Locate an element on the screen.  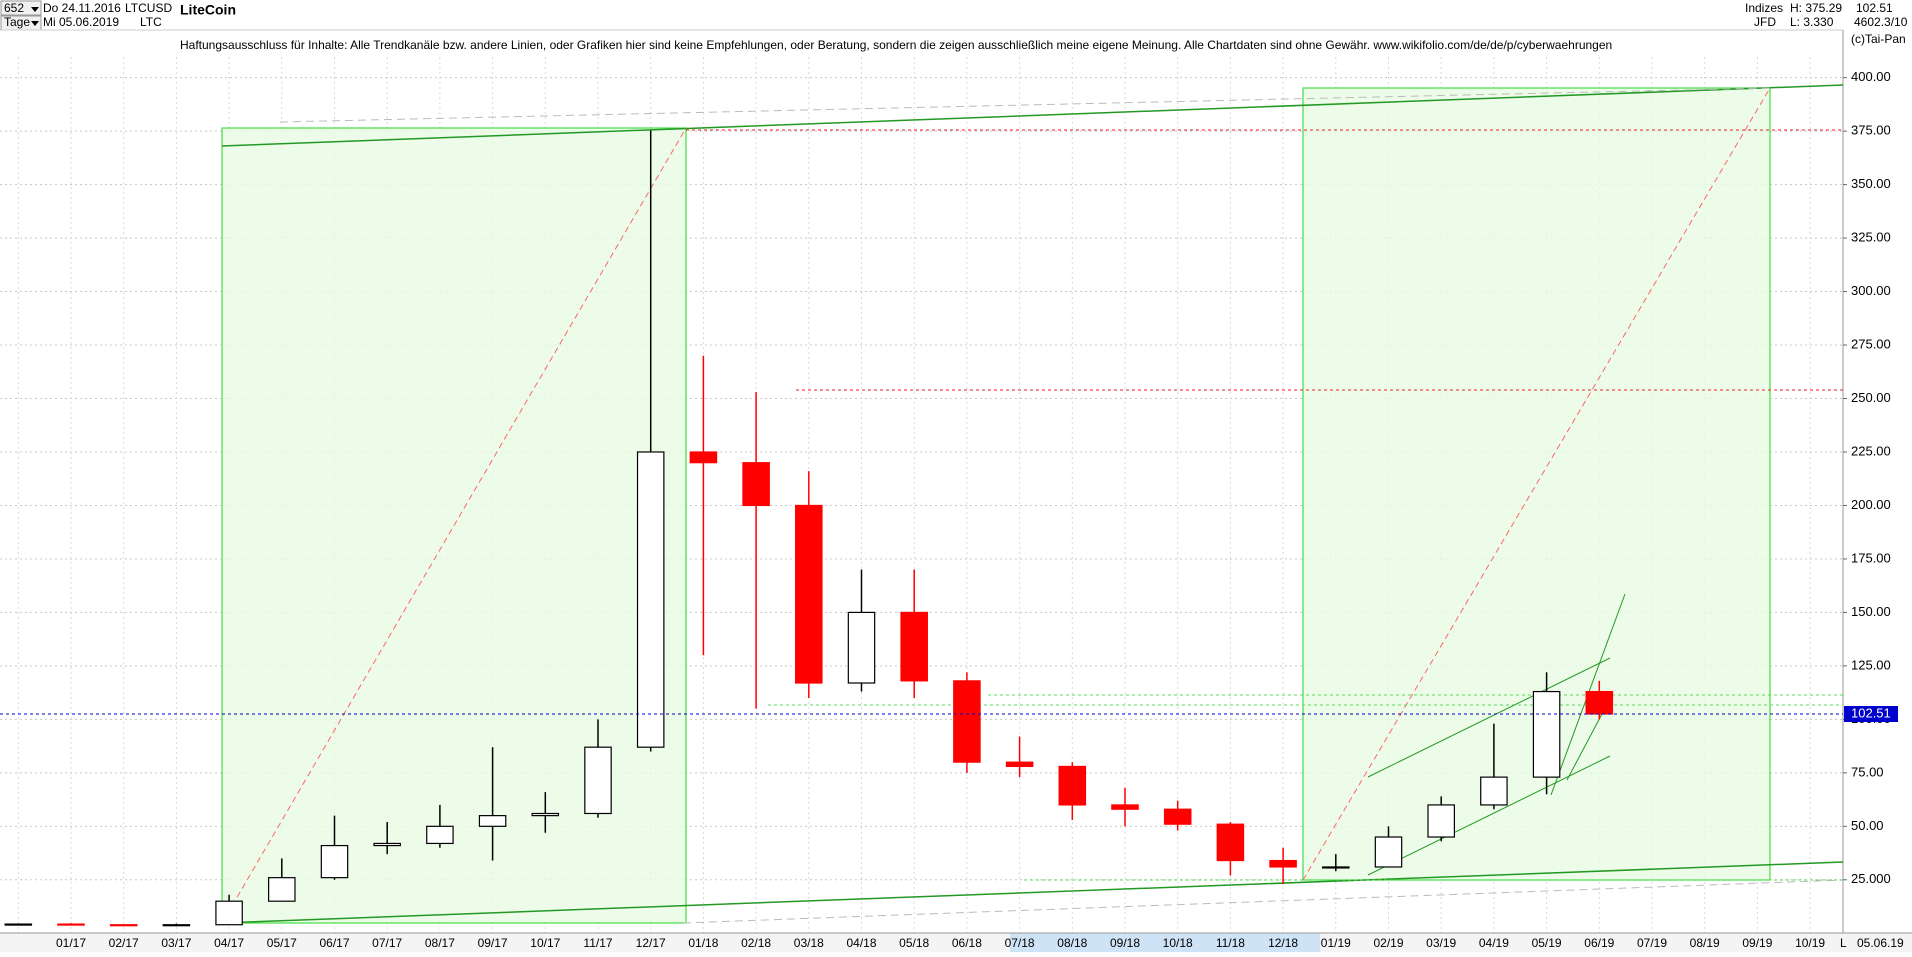
x-tick-label: 09/19 is located at coordinates (1757, 943).